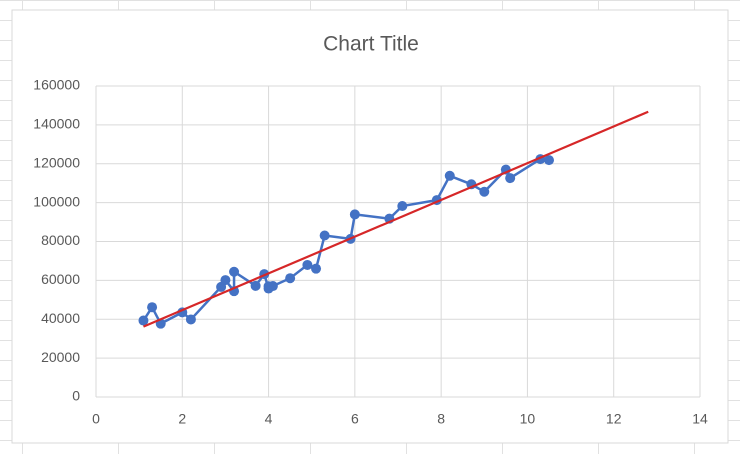 The width and height of the screenshot is (740, 454). I want to click on x-tick-label: 8, so click(441, 419).